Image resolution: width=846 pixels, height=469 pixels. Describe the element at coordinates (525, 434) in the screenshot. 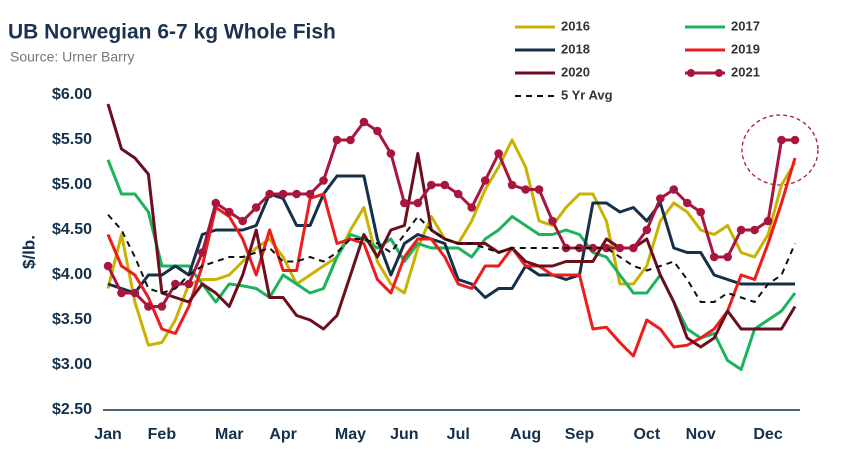

I see `x-tick-label: Aug` at that location.